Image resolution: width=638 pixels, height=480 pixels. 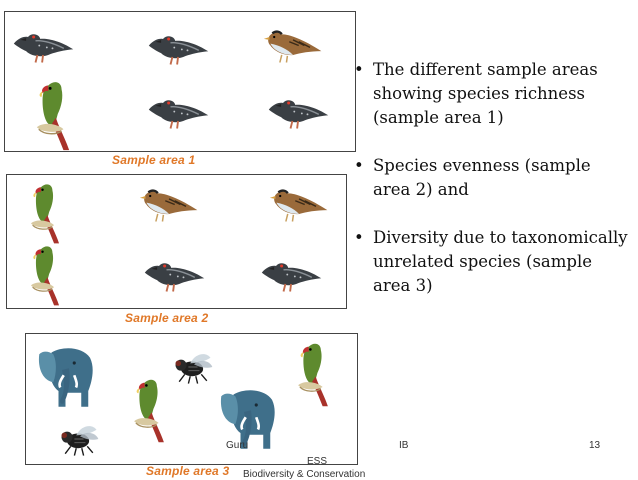 What do you see at coordinates (69, 377) in the screenshot?
I see `elephant-icon` at bounding box center [69, 377].